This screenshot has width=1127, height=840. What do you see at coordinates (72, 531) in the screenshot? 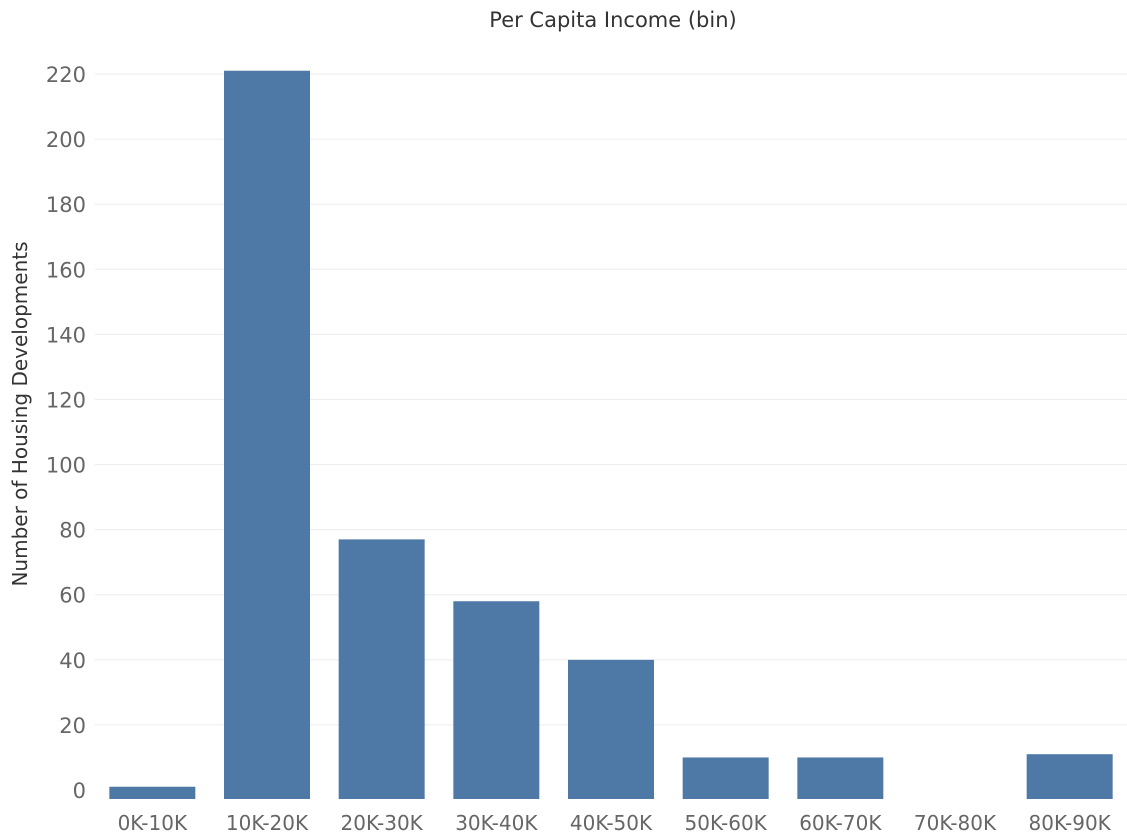
I see `y-tick-label: 80` at bounding box center [72, 531].